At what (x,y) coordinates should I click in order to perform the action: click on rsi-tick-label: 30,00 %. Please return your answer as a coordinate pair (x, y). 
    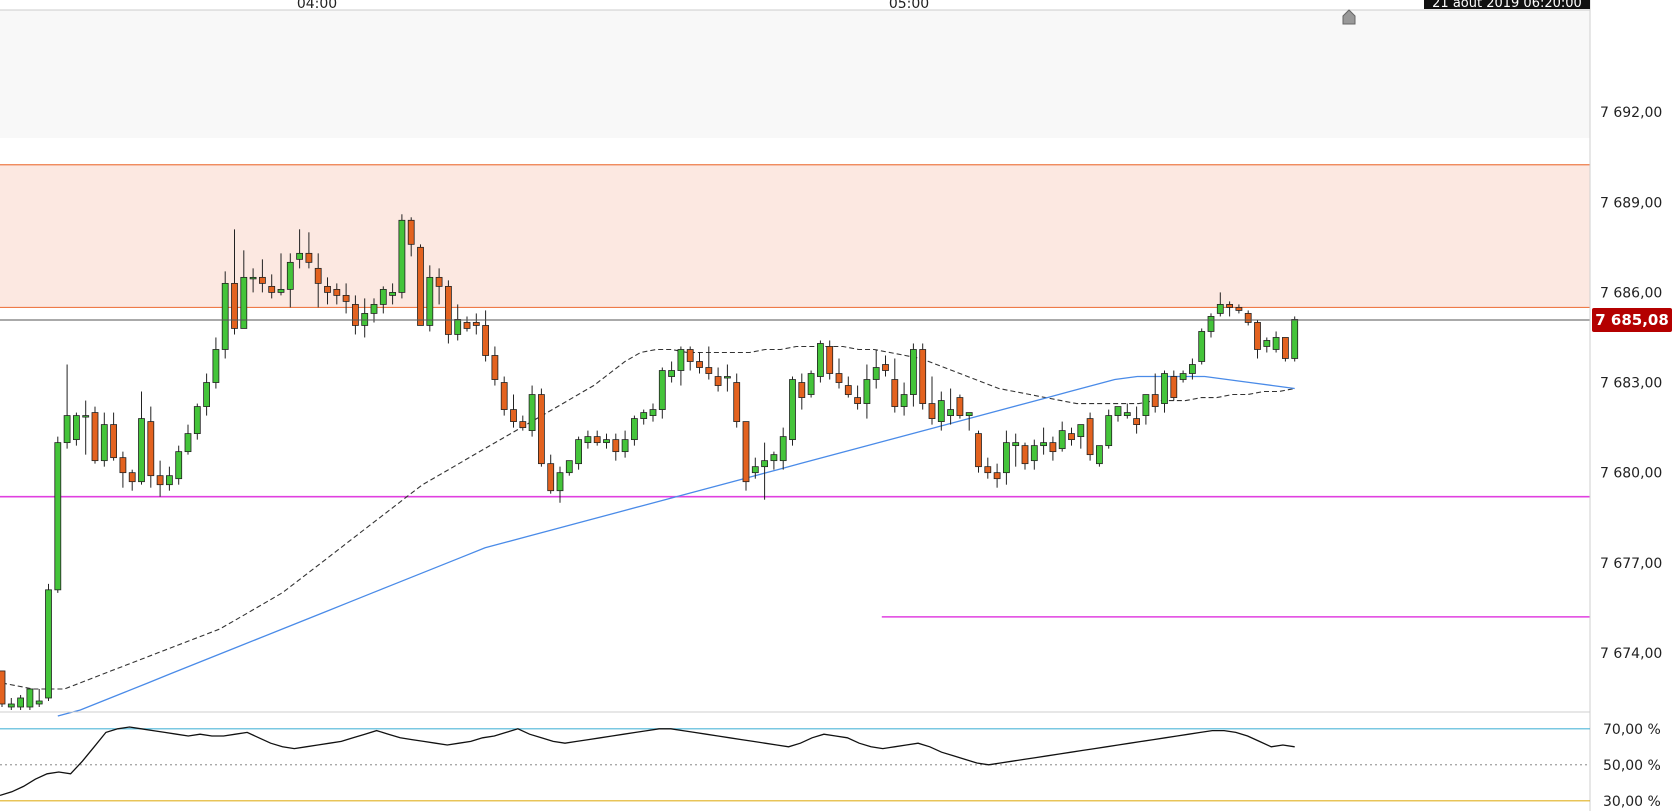
    Looking at the image, I should click on (1632, 802).